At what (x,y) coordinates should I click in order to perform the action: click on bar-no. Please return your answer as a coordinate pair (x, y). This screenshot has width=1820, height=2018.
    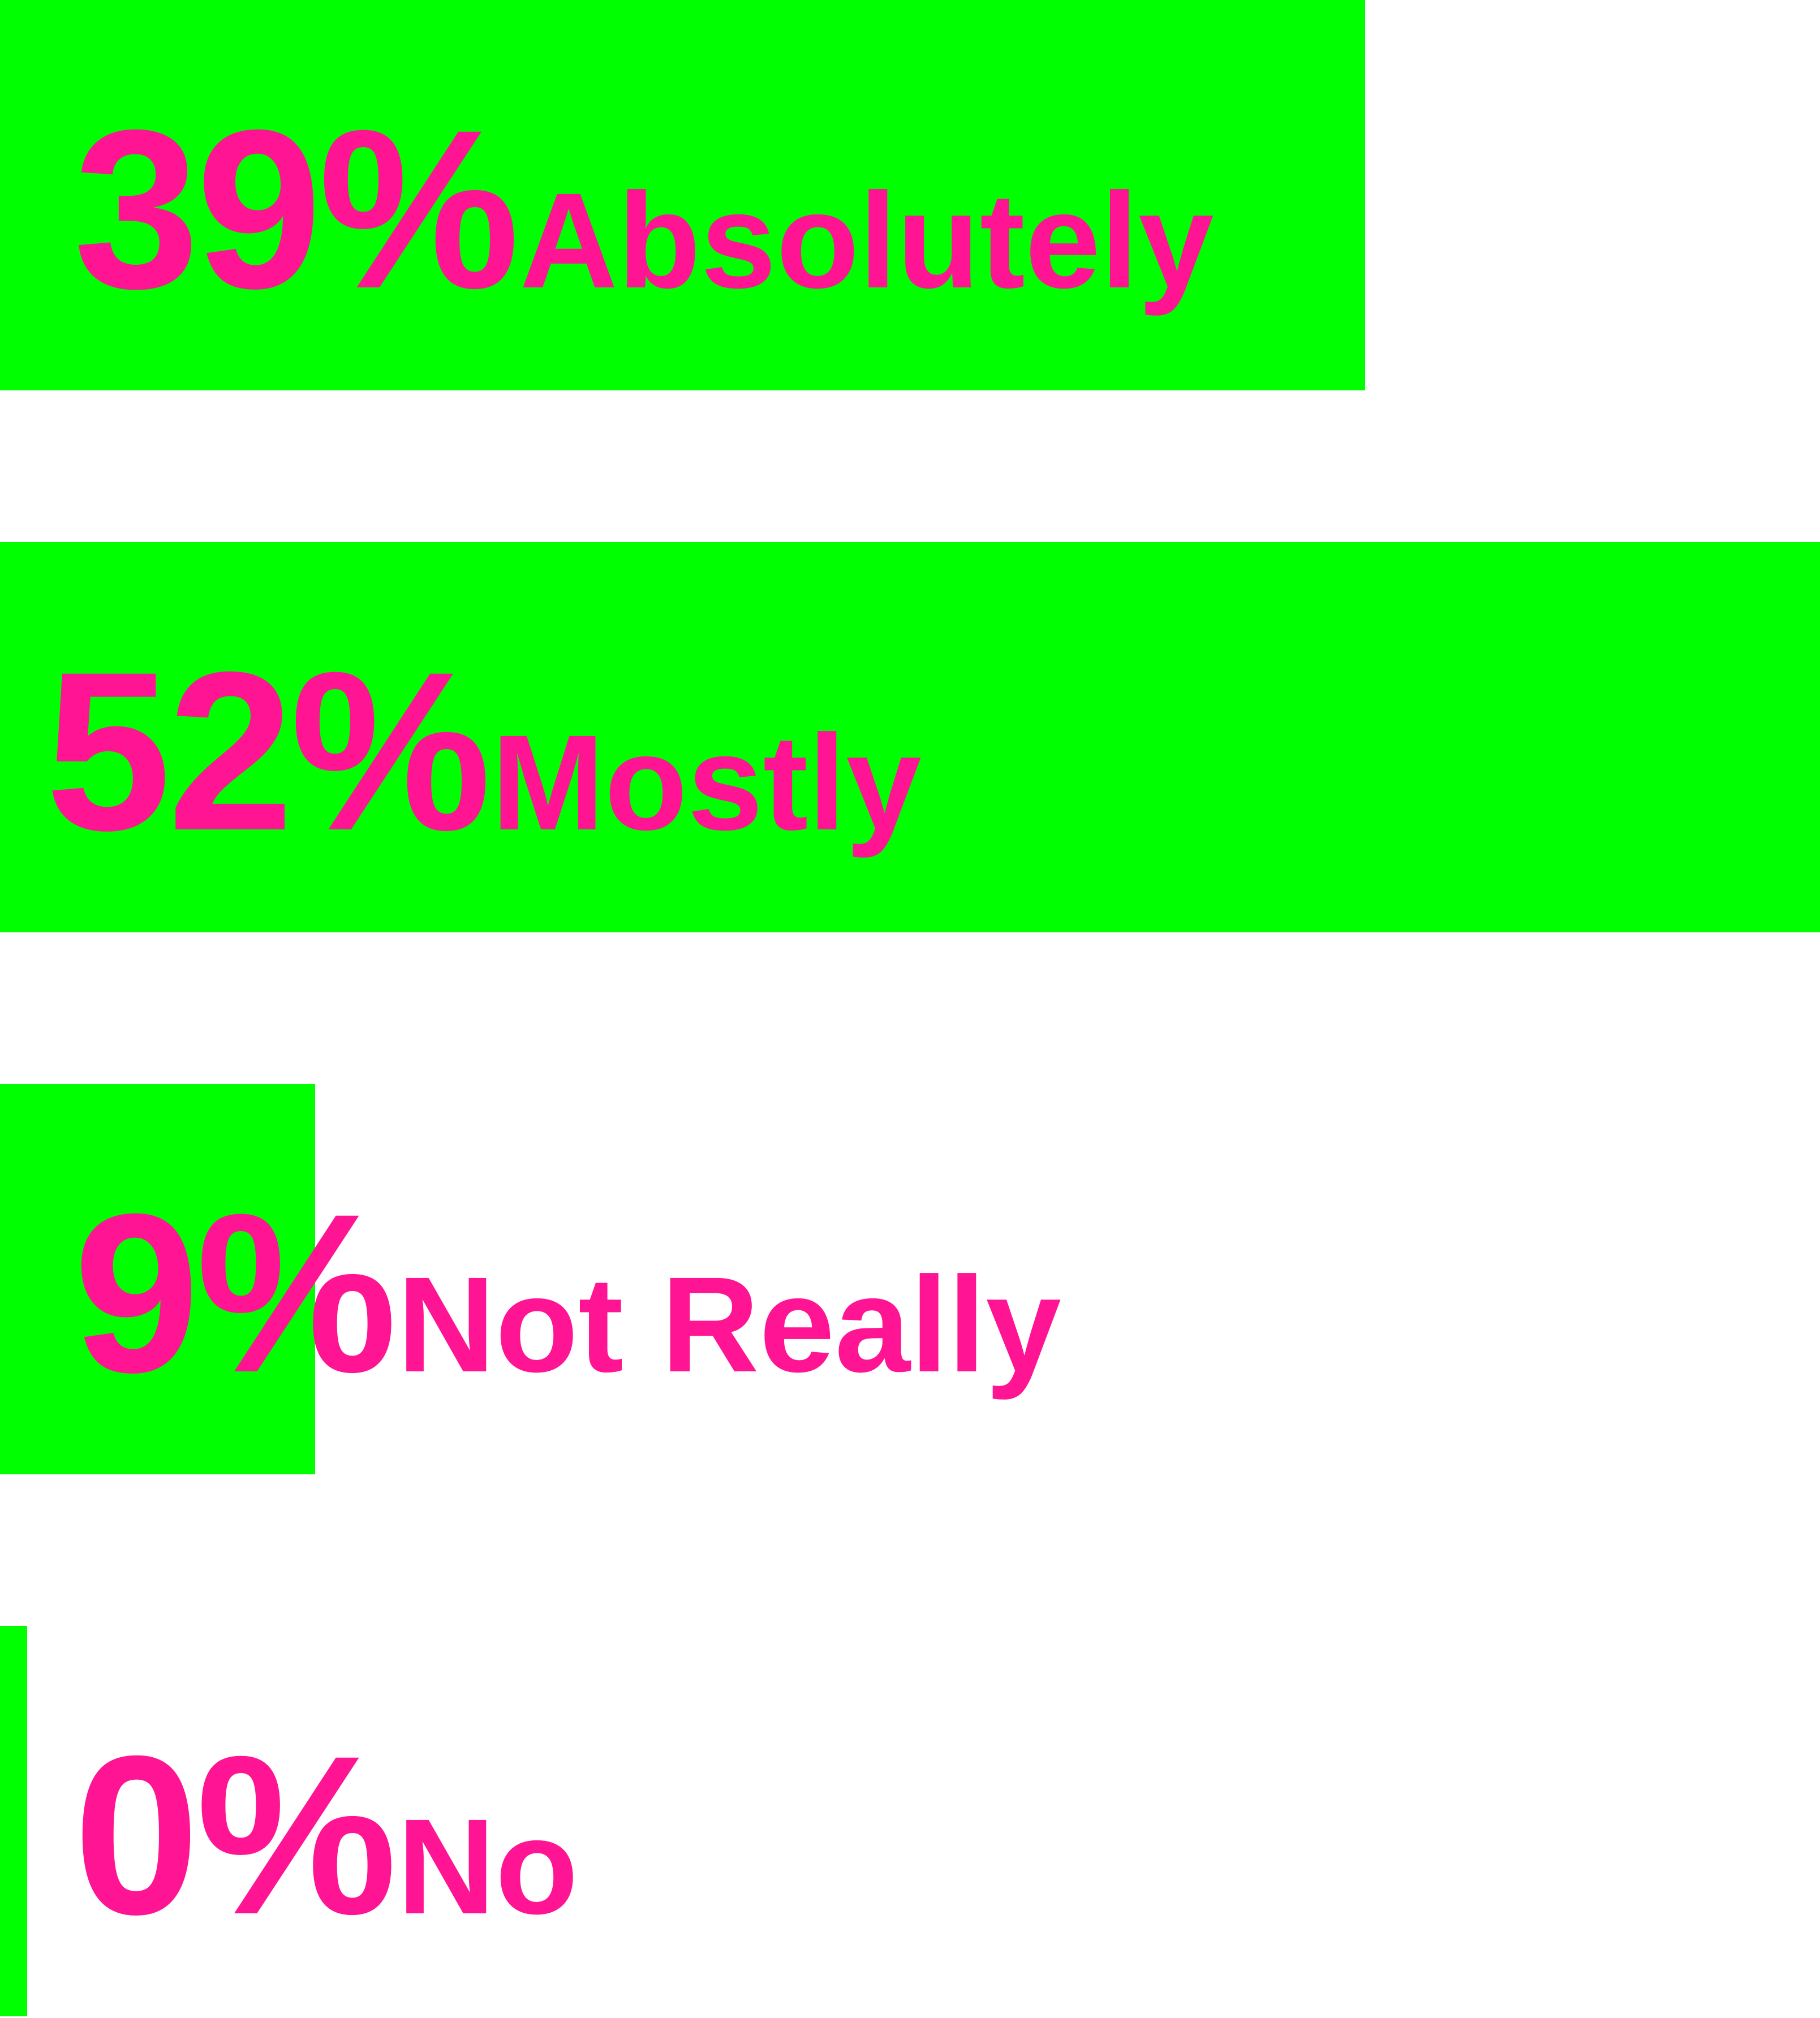
    Looking at the image, I should click on (13, 1821).